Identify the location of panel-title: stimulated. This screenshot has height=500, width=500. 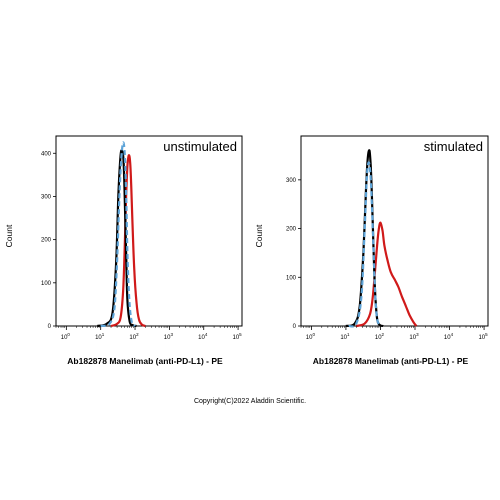
(453, 146).